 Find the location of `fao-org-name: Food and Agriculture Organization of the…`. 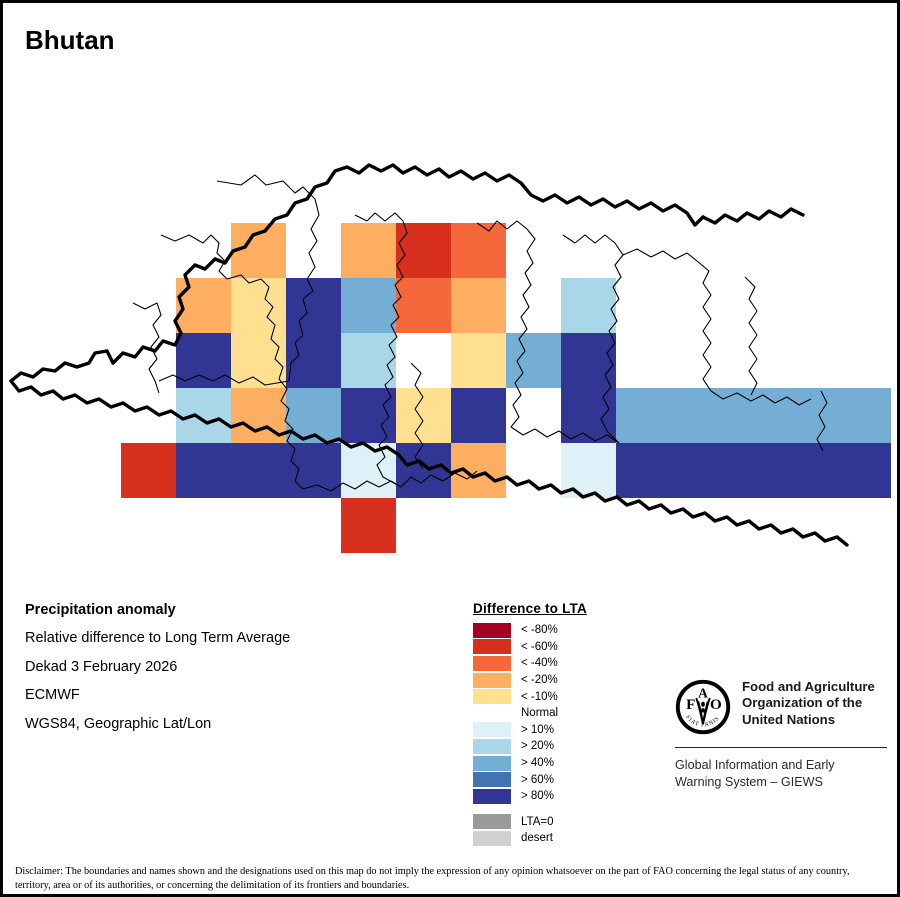

fao-org-name: Food and Agriculture Organization of the… is located at coordinates (808, 703).